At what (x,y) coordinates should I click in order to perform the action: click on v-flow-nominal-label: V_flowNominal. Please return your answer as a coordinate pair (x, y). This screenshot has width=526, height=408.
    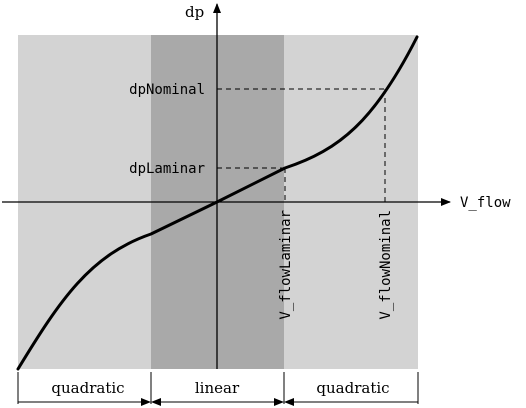
    Looking at the image, I should click on (386, 265).